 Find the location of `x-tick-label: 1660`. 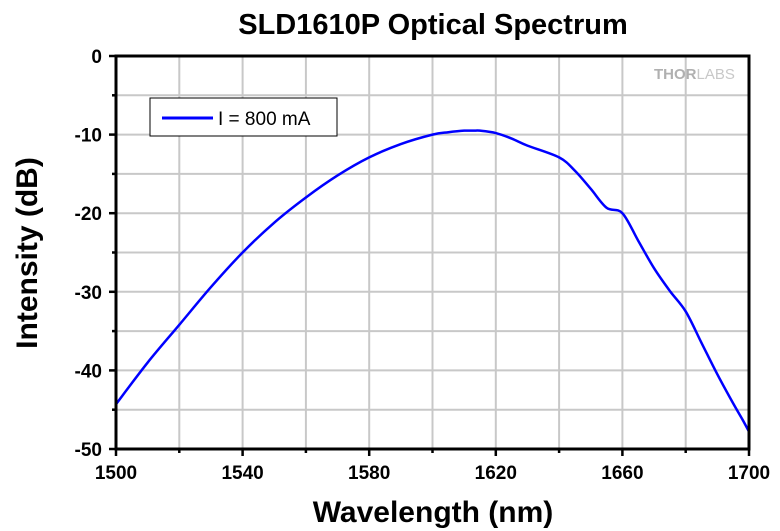

x-tick-label: 1660 is located at coordinates (622, 473).